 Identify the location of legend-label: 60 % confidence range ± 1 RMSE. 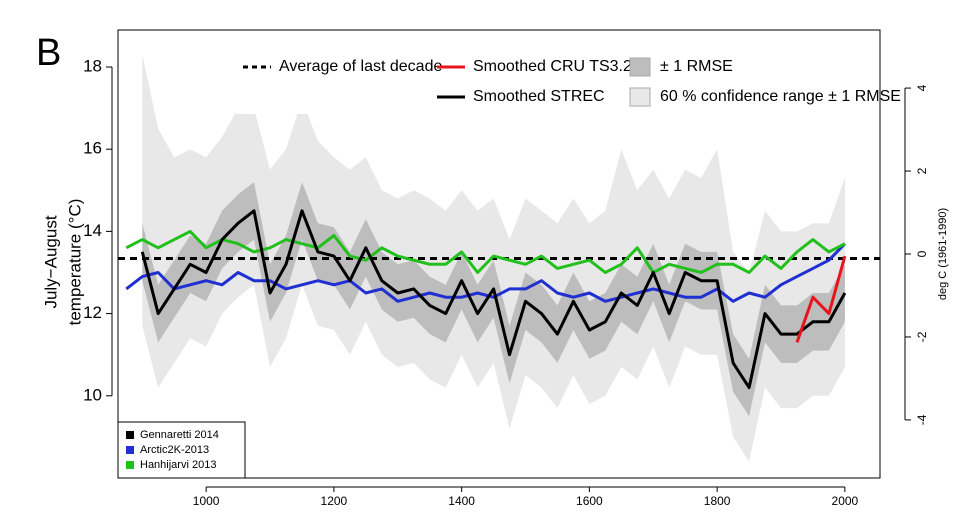
(780, 96).